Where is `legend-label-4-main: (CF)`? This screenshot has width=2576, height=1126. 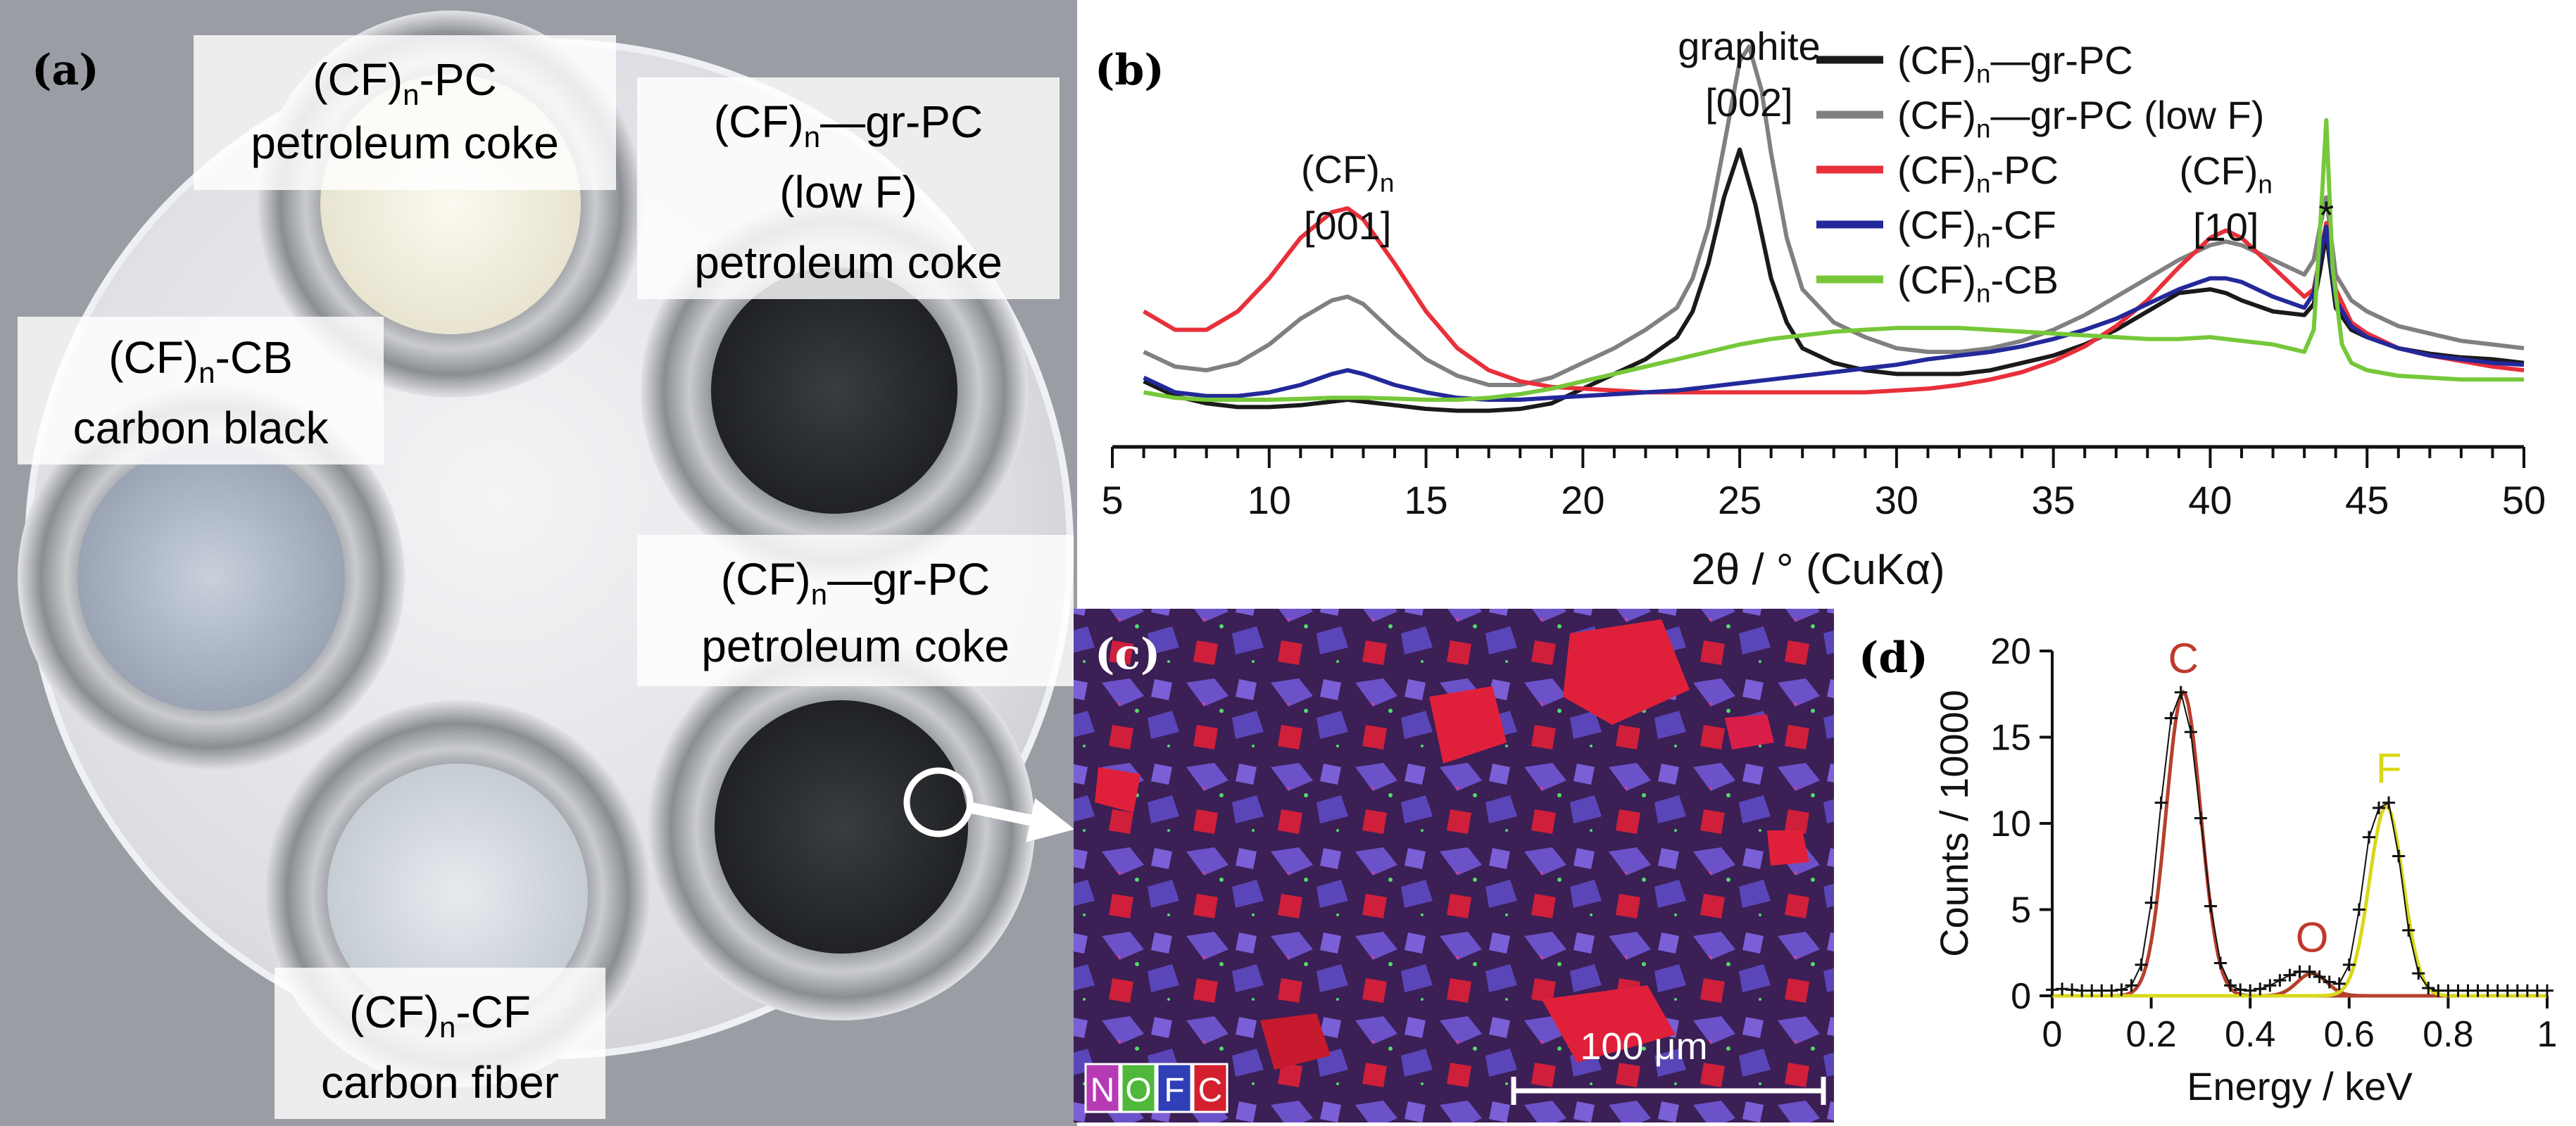
legend-label-4-main: (CF) is located at coordinates (1937, 280).